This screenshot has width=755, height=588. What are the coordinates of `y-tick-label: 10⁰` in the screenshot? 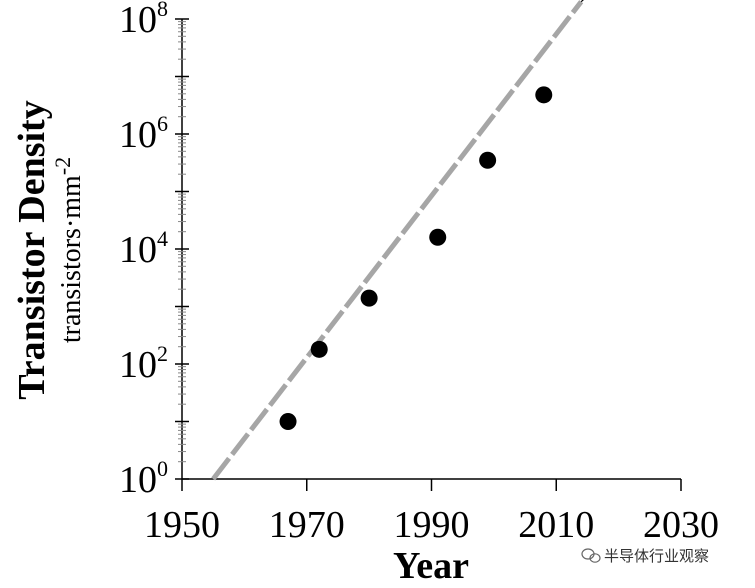 It's located at (143, 478).